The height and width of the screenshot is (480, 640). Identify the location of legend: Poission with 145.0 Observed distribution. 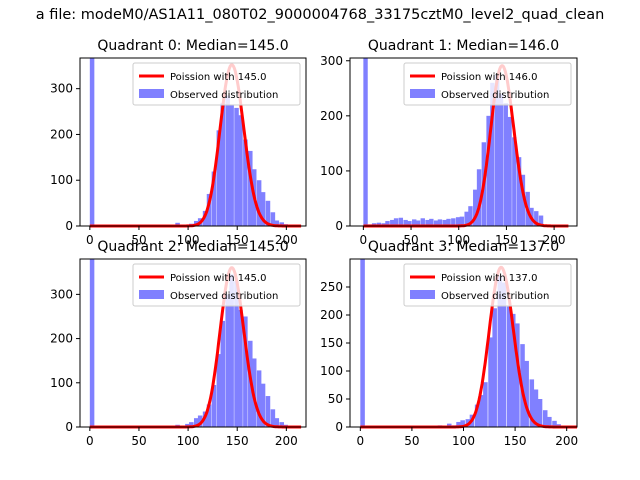
(216, 84).